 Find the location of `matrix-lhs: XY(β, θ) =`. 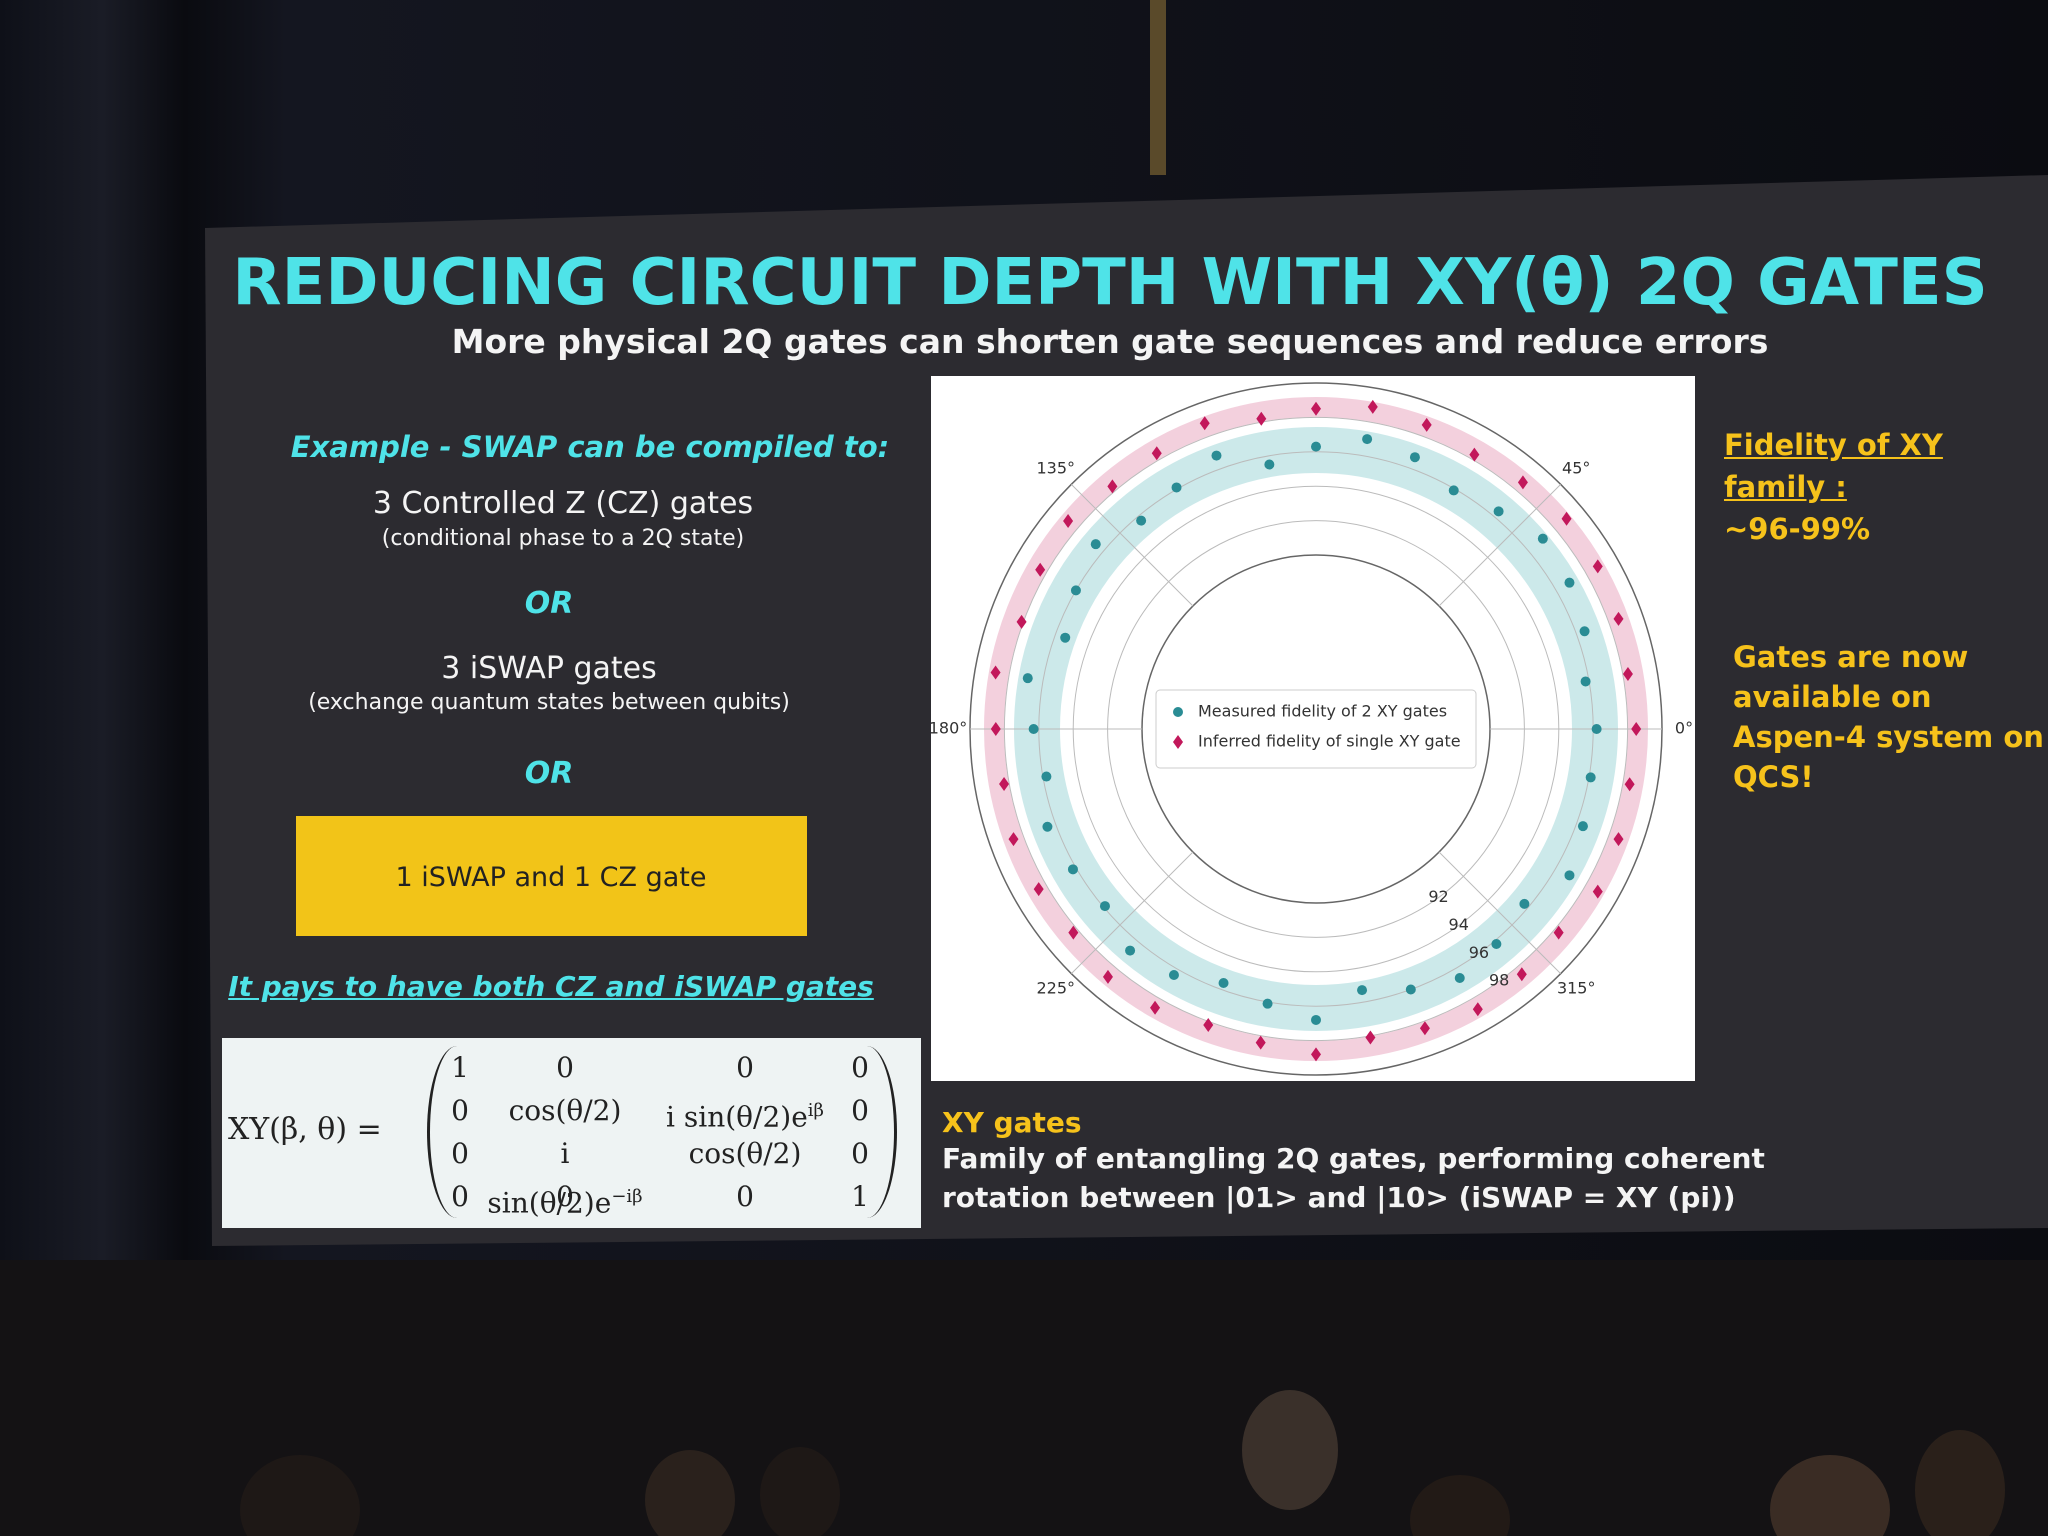

matrix-lhs: XY(β, θ) = is located at coordinates (305, 1129).